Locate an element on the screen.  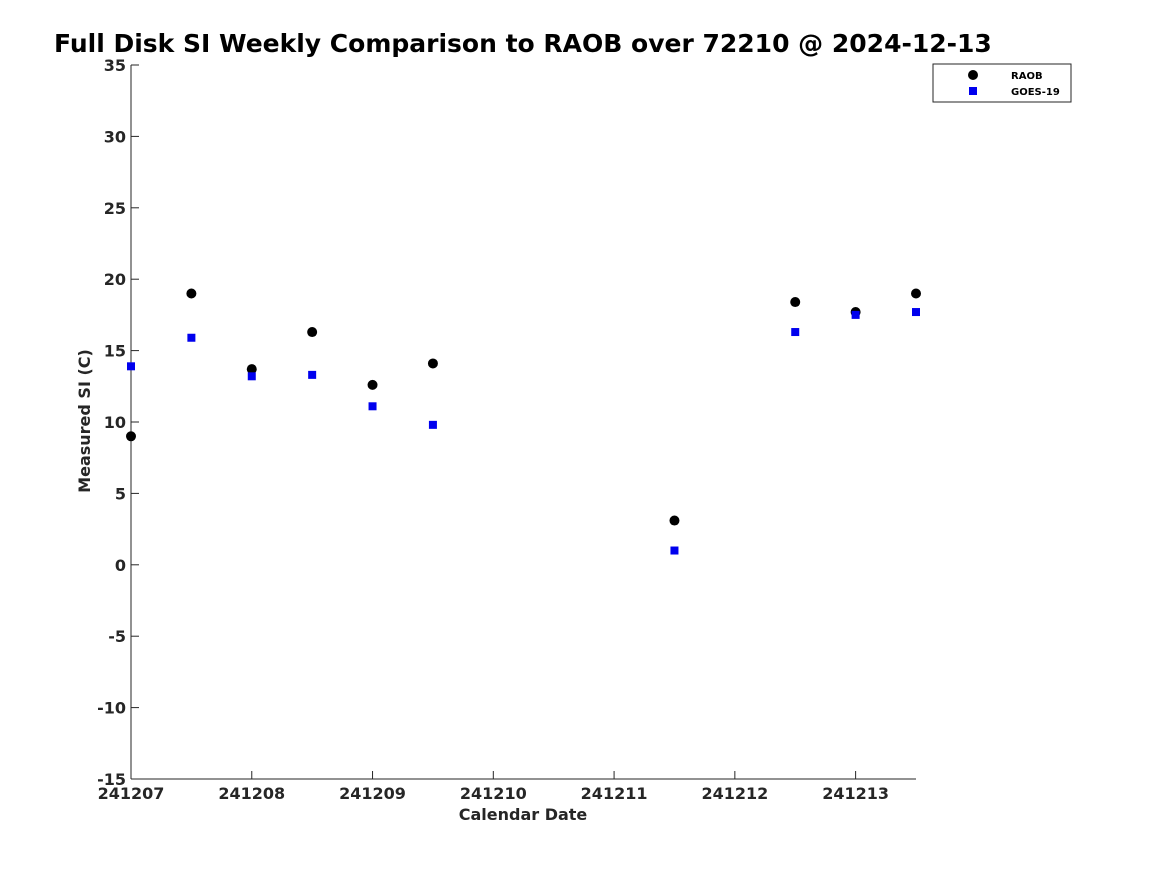
y-tick-label: 20 is located at coordinates (115, 279).